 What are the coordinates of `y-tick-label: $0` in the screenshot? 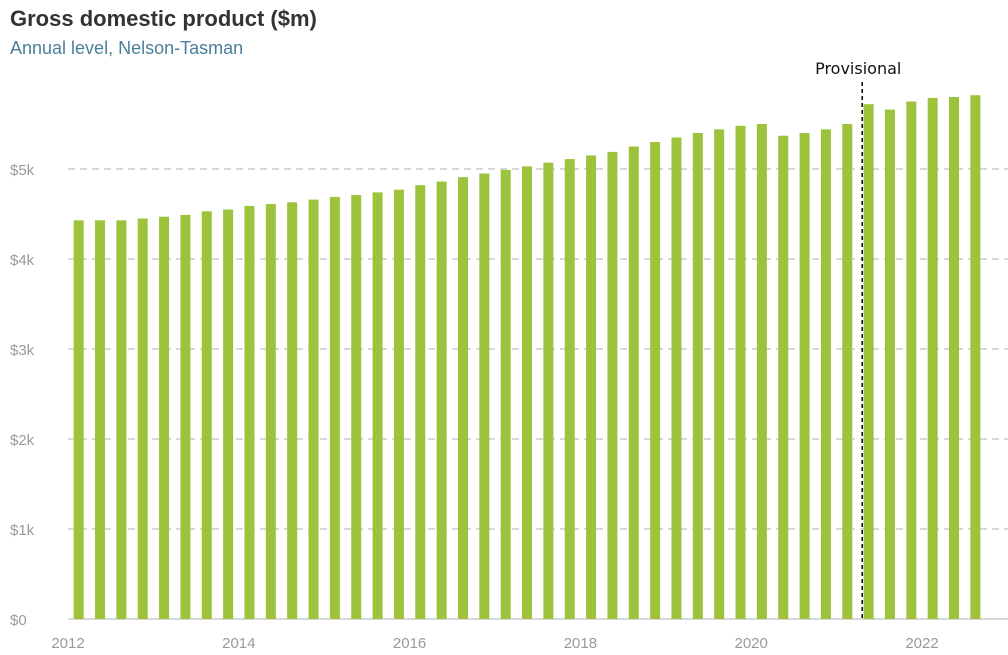 It's located at (18, 620).